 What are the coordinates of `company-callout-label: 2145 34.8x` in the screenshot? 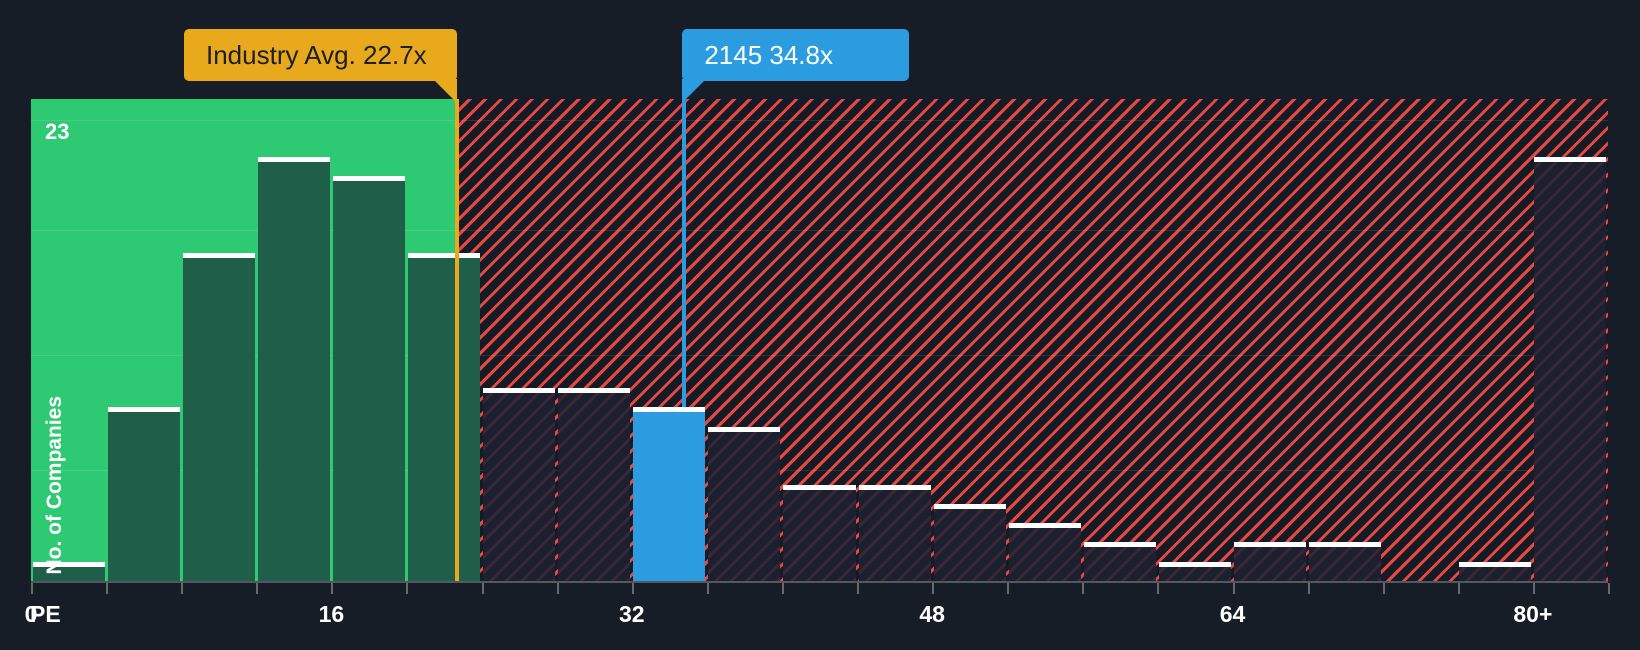 It's located at (768, 55).